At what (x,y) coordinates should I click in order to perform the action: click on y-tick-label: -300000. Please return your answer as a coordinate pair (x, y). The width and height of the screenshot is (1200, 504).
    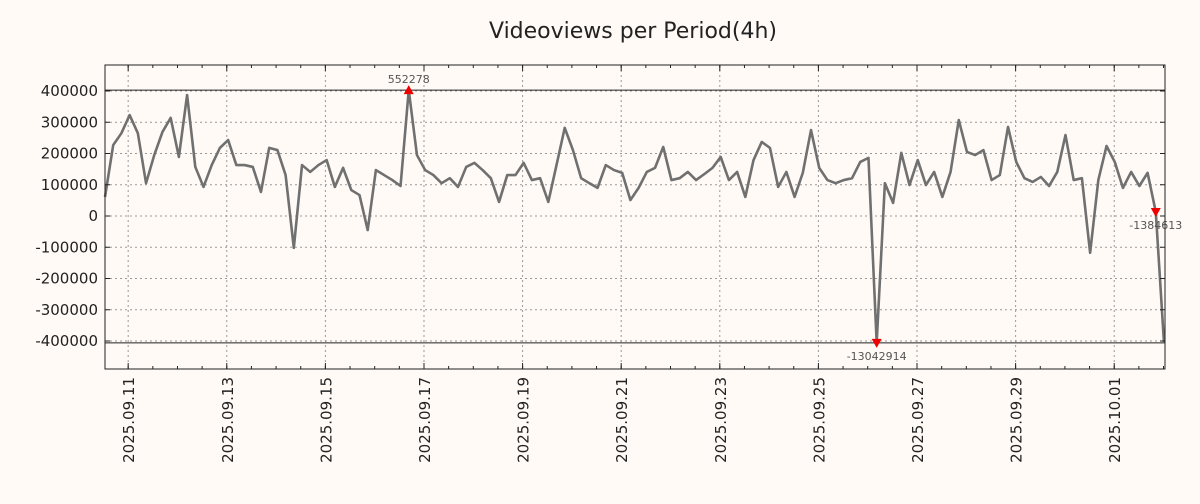
    Looking at the image, I should click on (66, 310).